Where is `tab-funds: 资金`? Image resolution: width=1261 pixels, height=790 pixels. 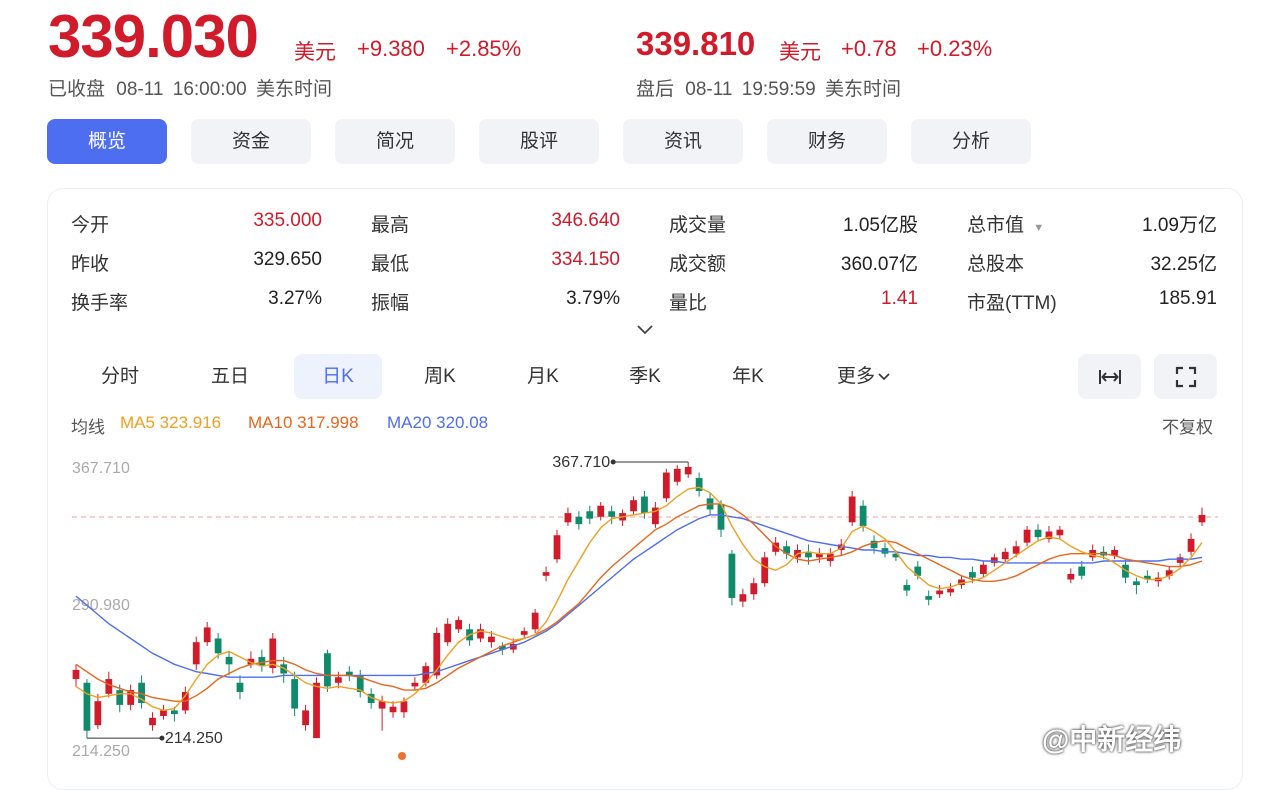 tab-funds: 资金 is located at coordinates (251, 141).